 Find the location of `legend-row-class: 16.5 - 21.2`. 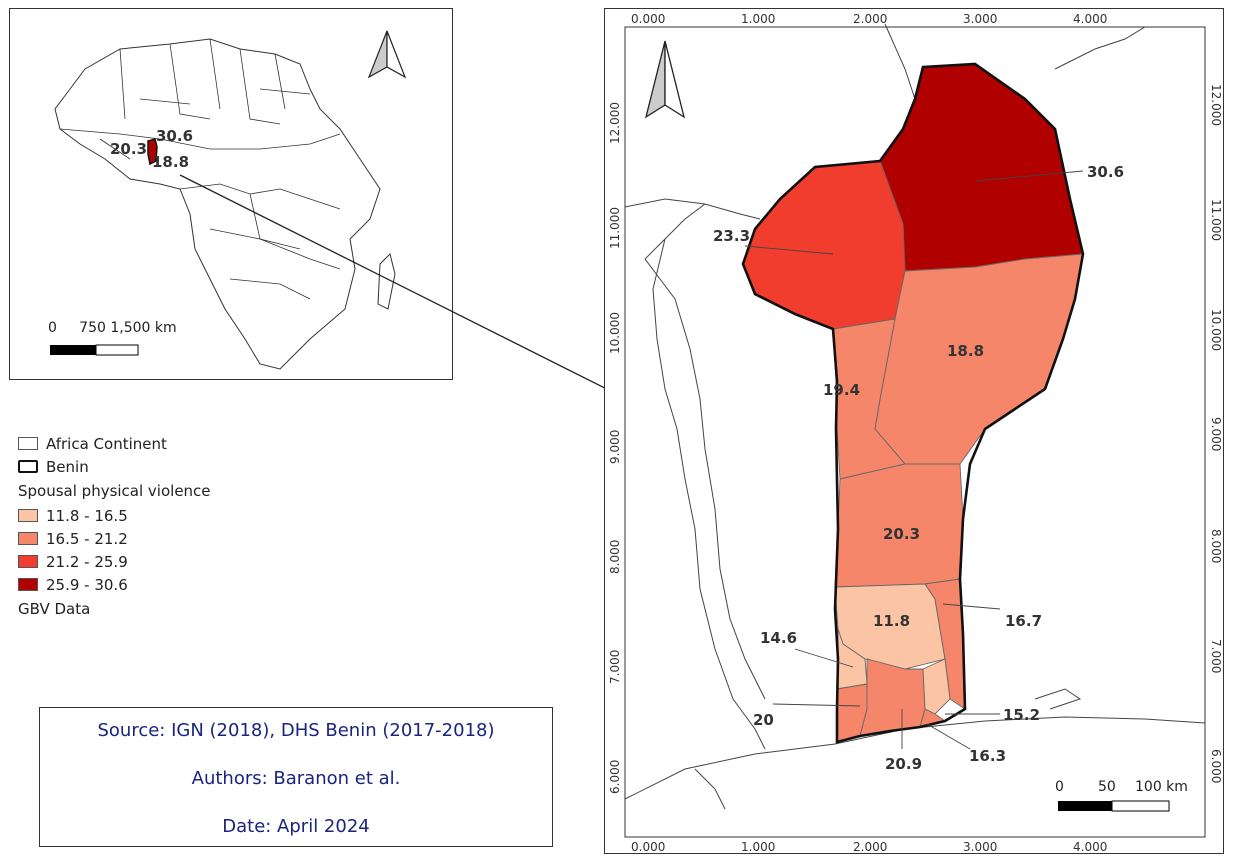

legend-row-class: 16.5 - 21.2 is located at coordinates (114, 538).